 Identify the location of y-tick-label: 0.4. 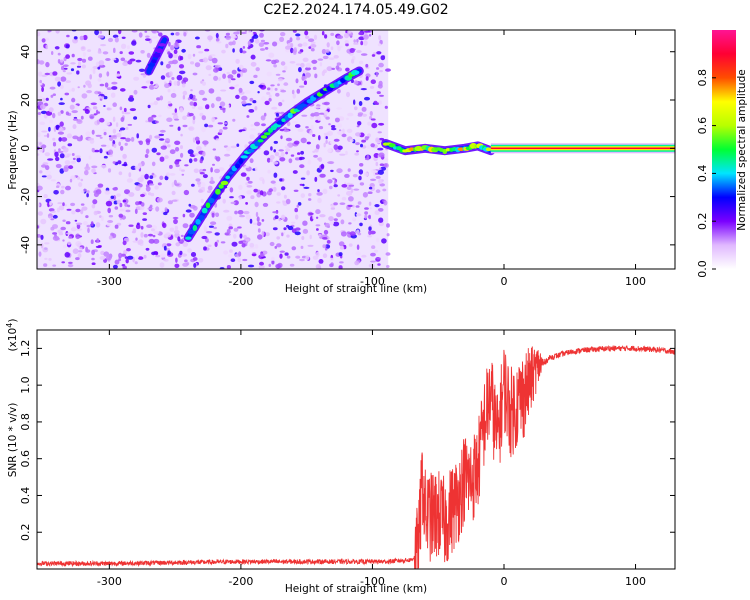
(25, 496).